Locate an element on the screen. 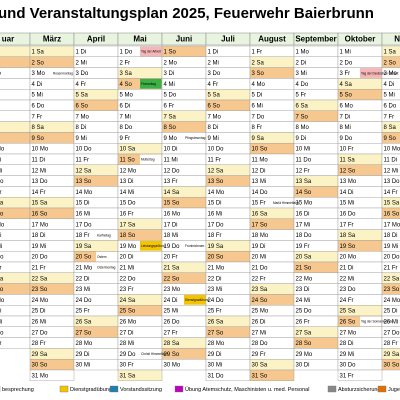  day-label: 25 Fr is located at coordinates (215, 312).